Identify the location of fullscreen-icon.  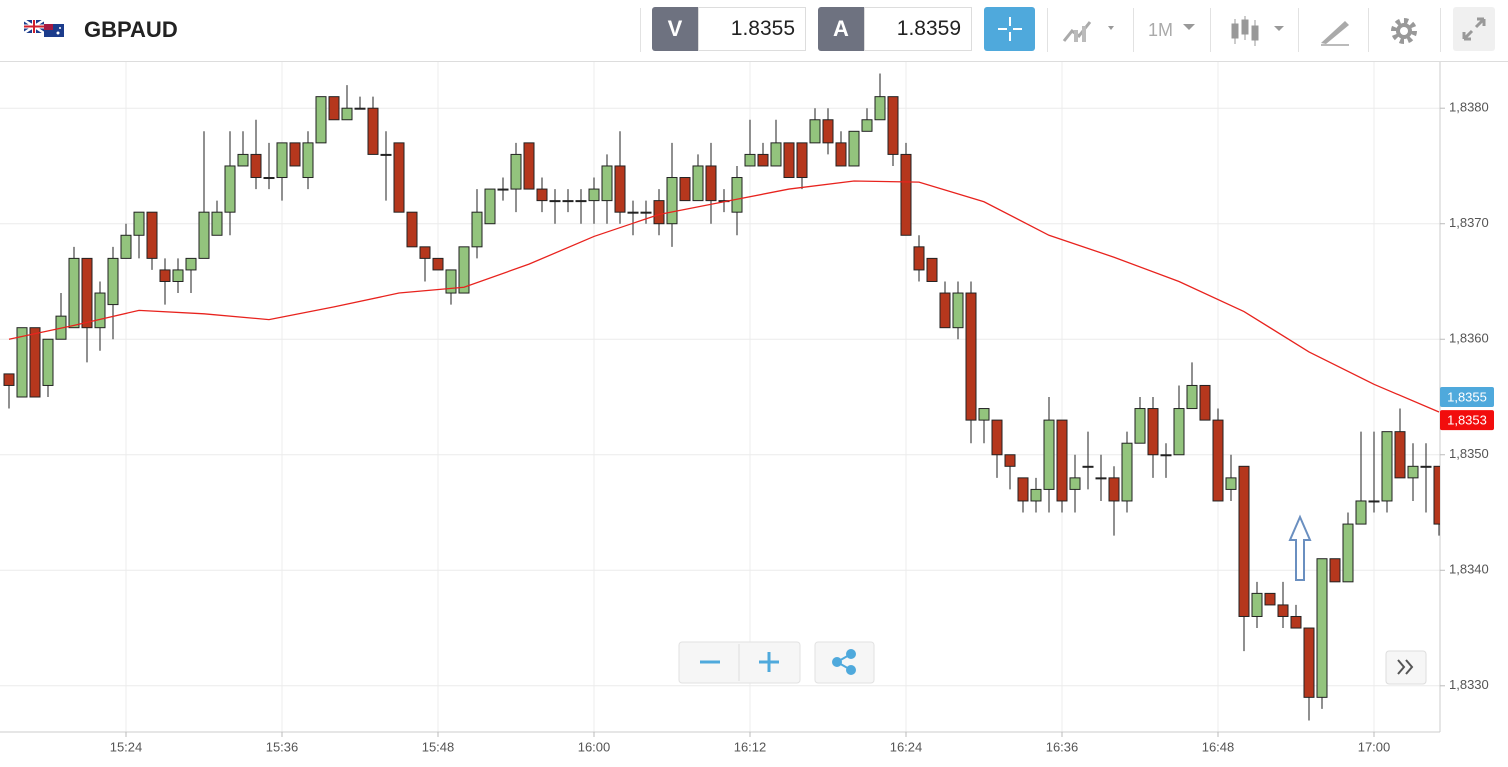
(1474, 29).